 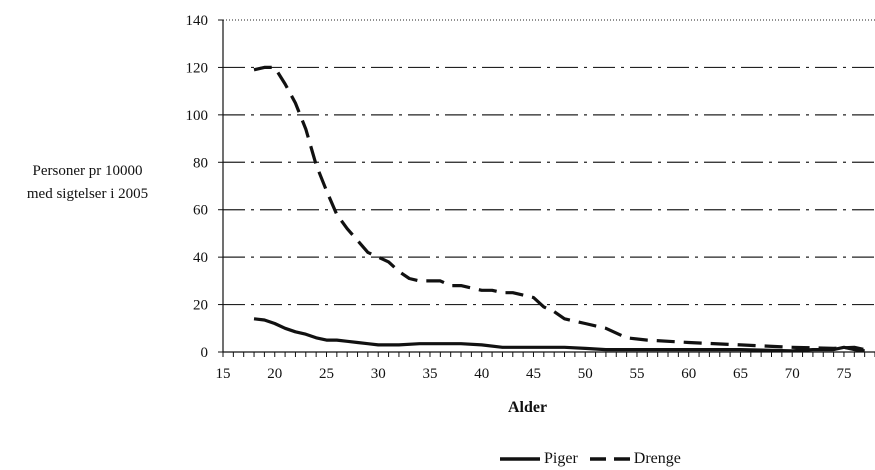 I want to click on x-tick-label-20: 20, so click(x=274, y=374).